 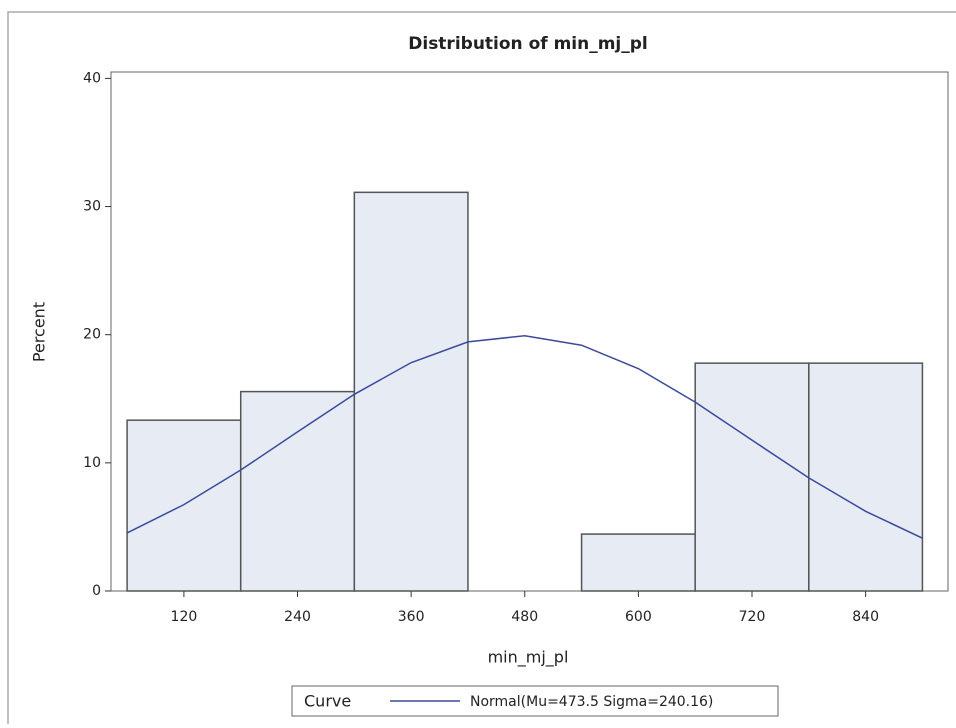 What do you see at coordinates (752, 617) in the screenshot?
I see `x-tick-label: 720` at bounding box center [752, 617].